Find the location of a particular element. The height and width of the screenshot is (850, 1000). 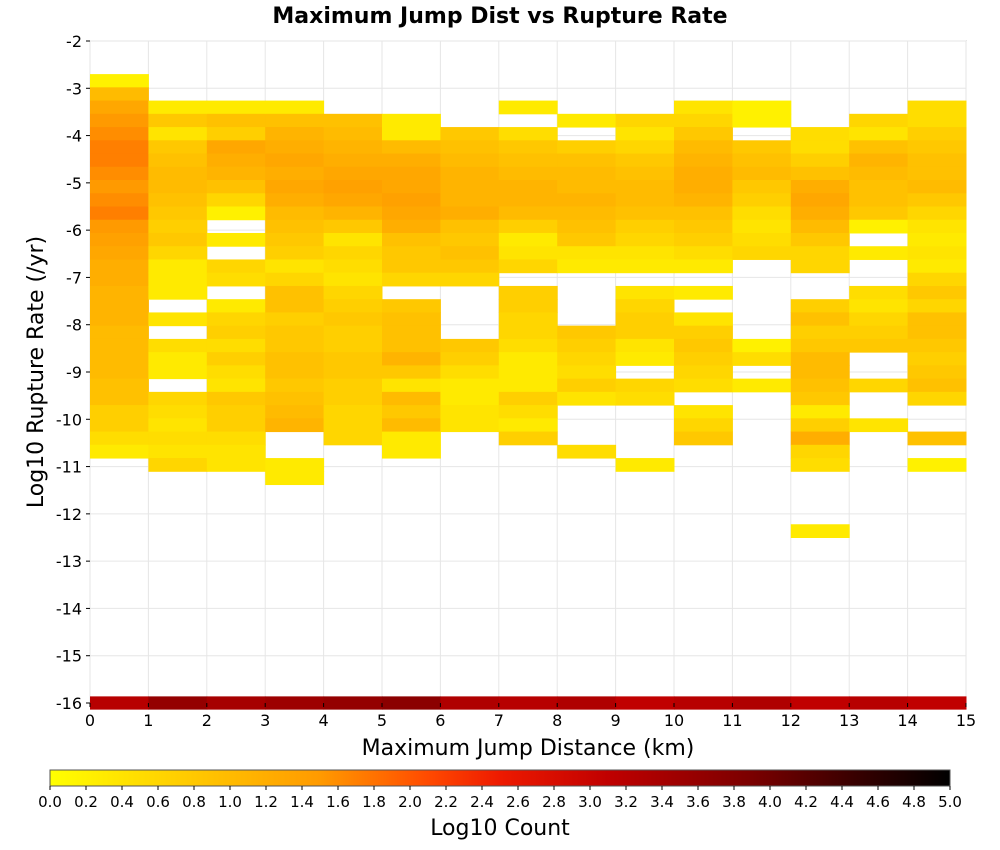

y-tick-label: -3 is located at coordinates (74, 88).